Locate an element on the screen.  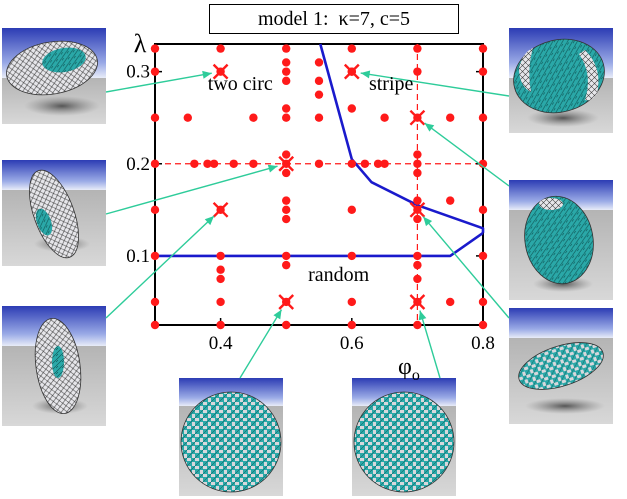
thumbnail-random-sphere-right is located at coordinates (404, 437).